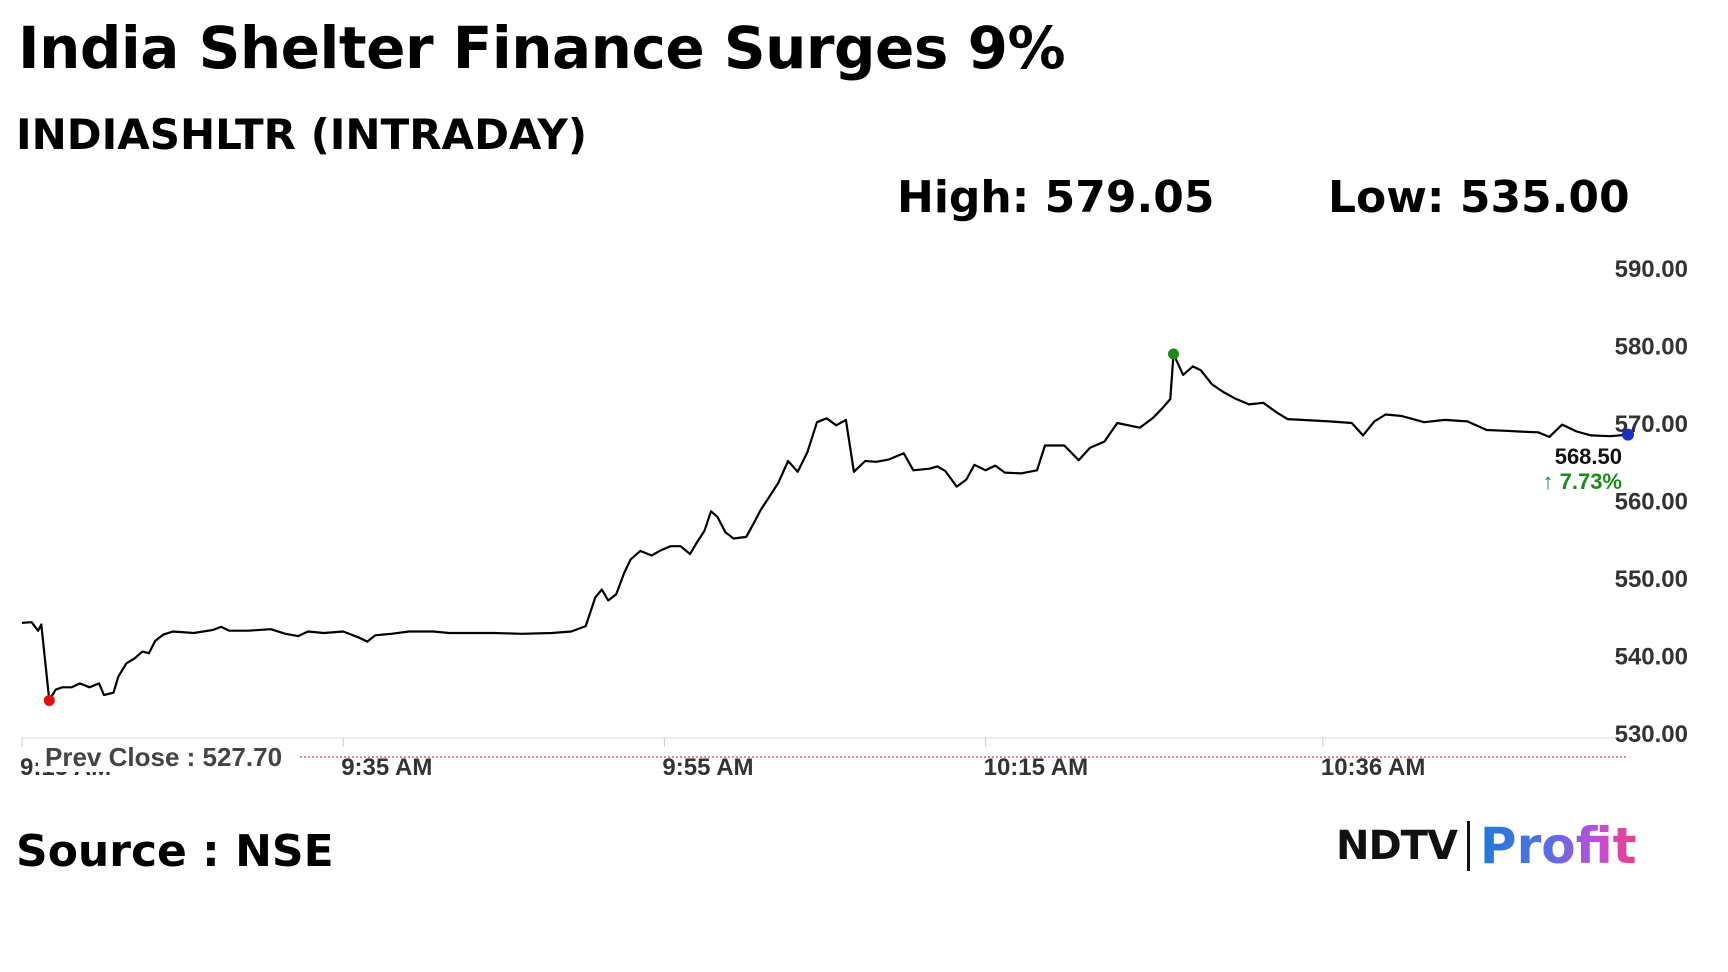  I want to click on price-change-label: ↑ 7.73%, so click(1583, 481).